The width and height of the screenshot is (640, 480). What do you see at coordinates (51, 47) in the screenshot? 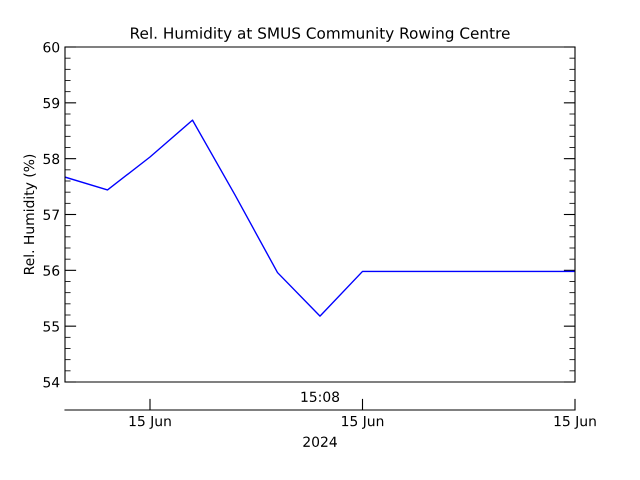
I see `y-tick-label: 60` at bounding box center [51, 47].